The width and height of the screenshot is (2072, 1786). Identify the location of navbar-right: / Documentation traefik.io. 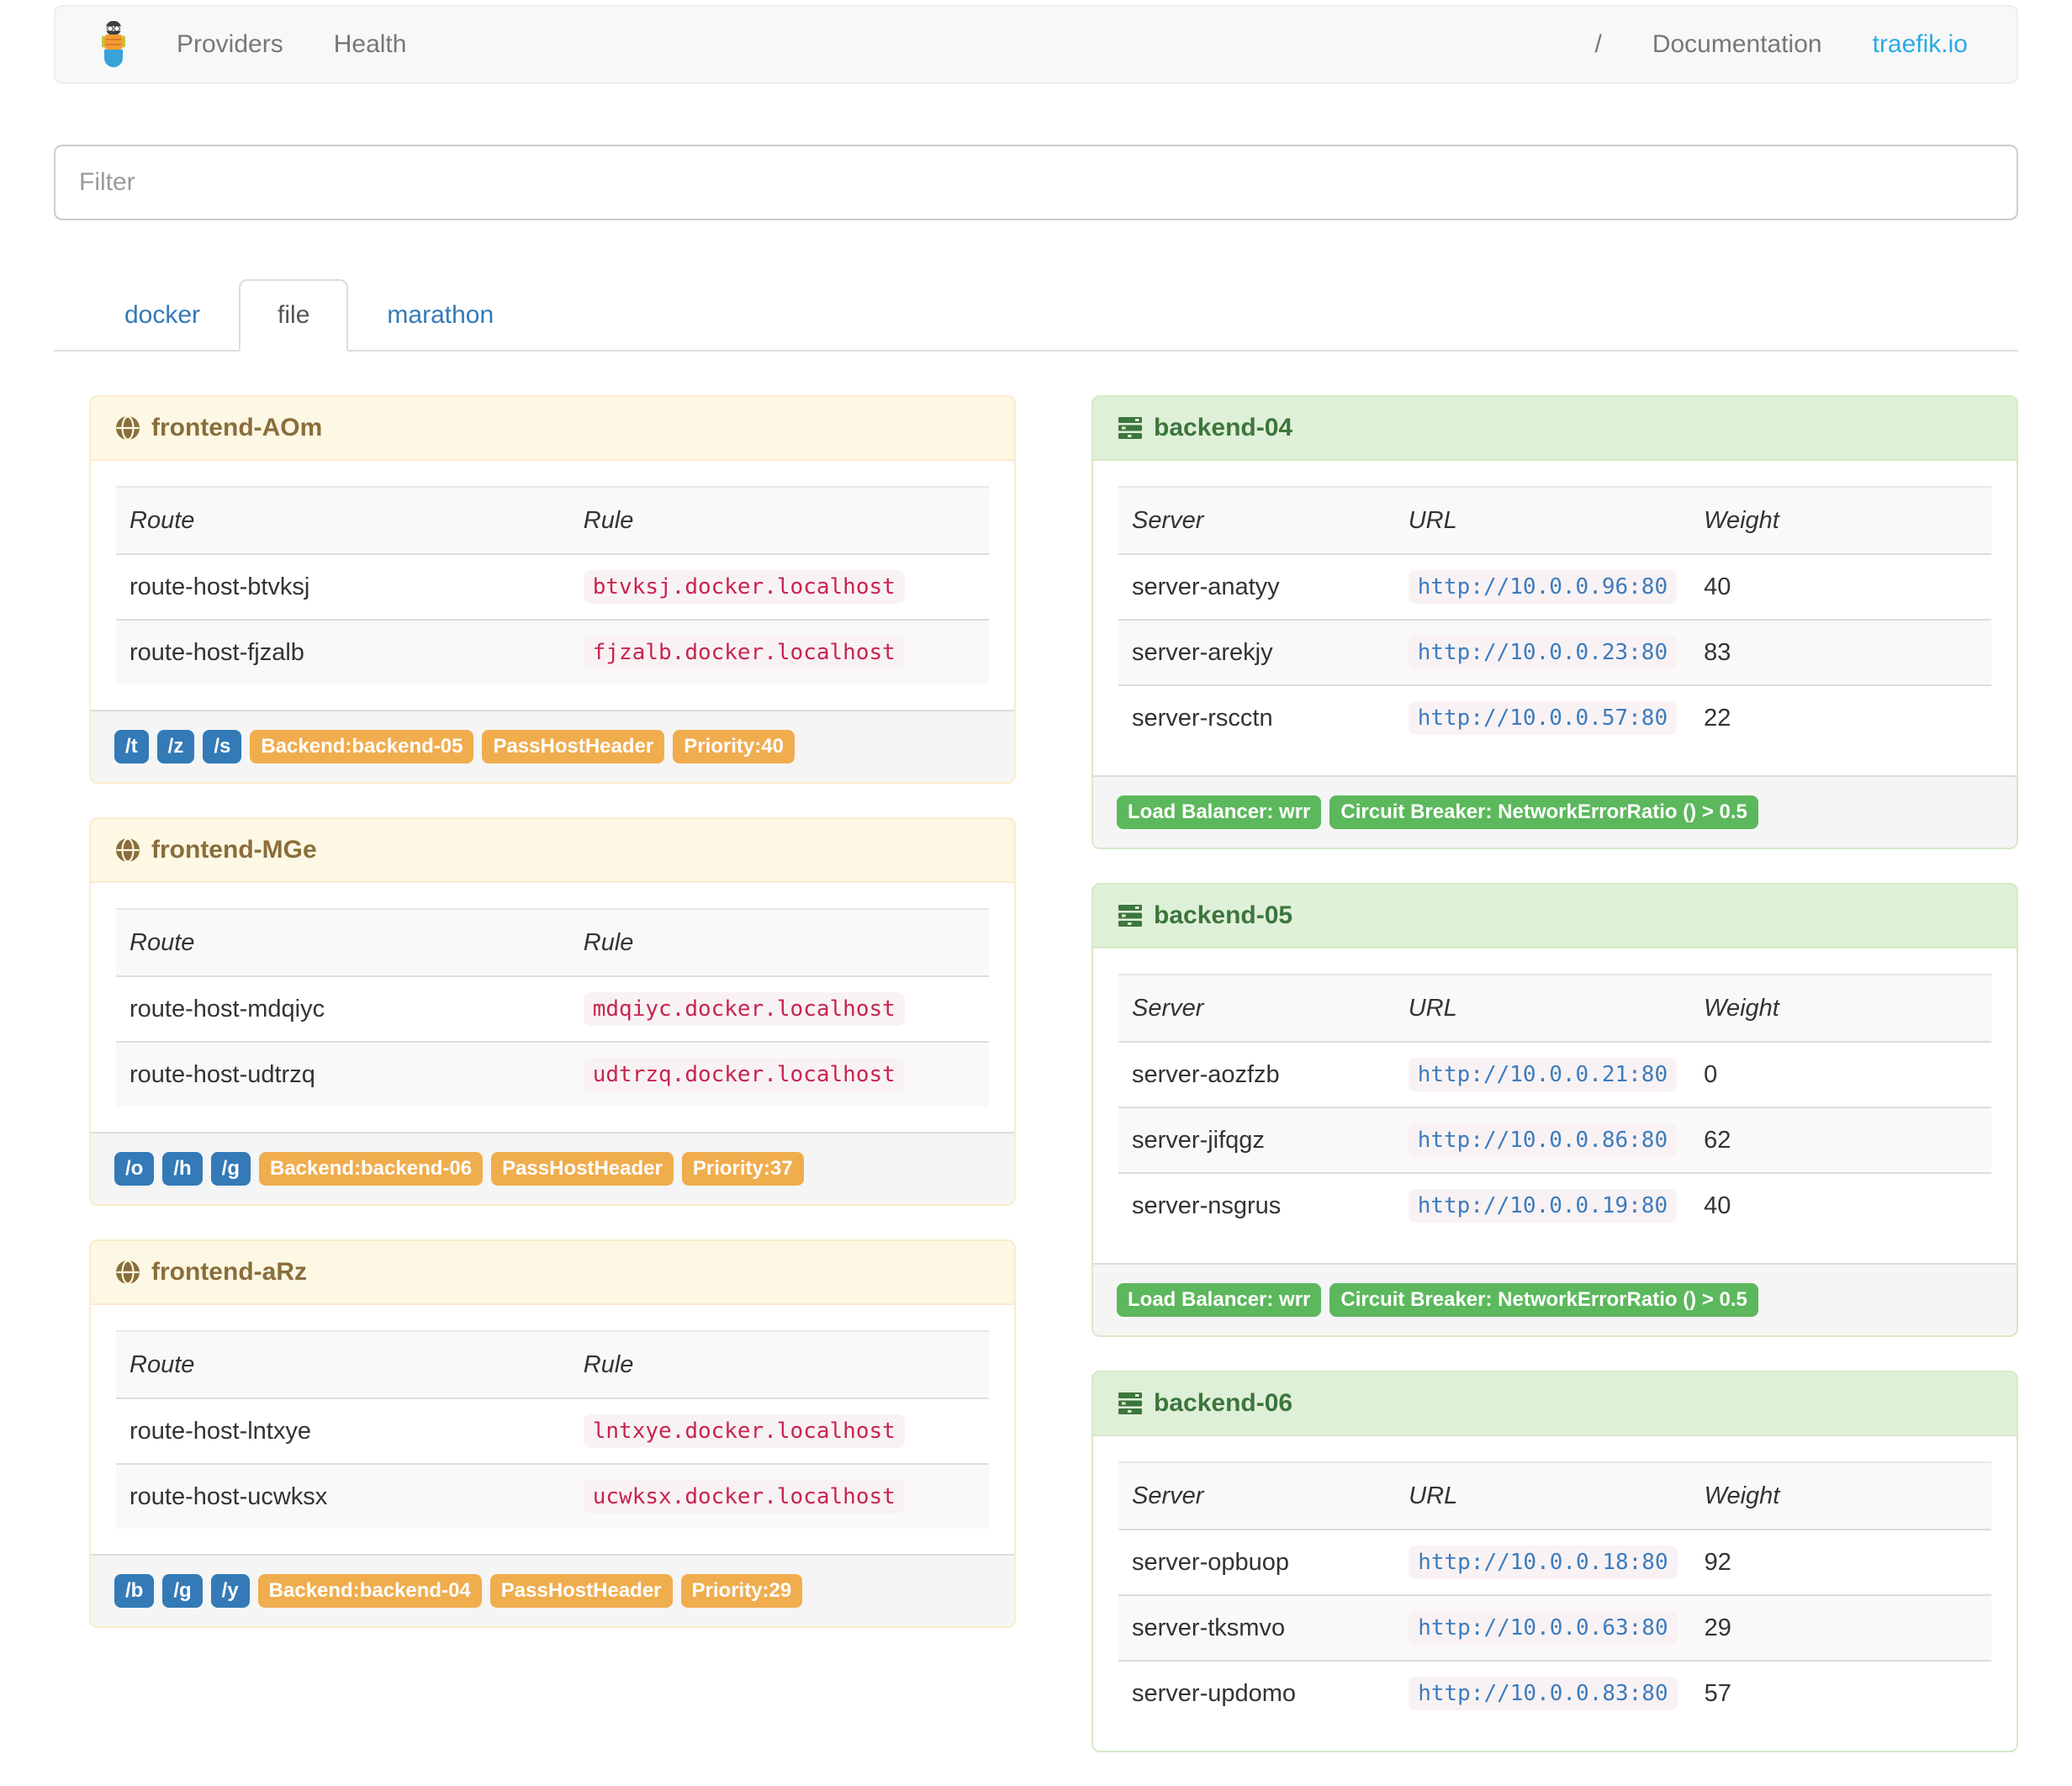
(1781, 44).